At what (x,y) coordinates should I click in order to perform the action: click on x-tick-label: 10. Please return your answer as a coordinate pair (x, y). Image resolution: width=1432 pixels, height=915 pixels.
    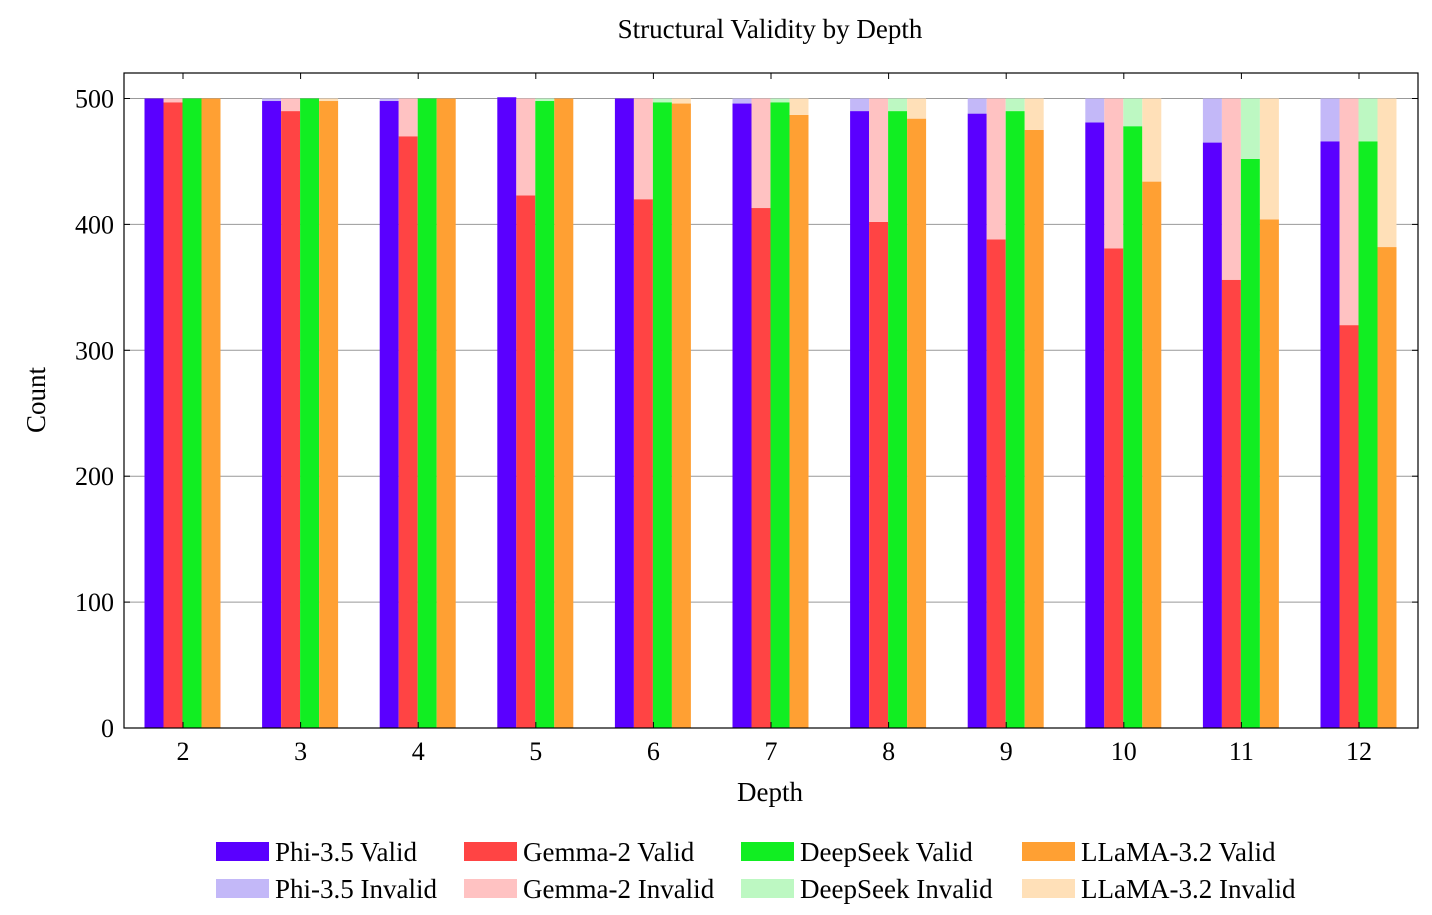
    Looking at the image, I should click on (1124, 751).